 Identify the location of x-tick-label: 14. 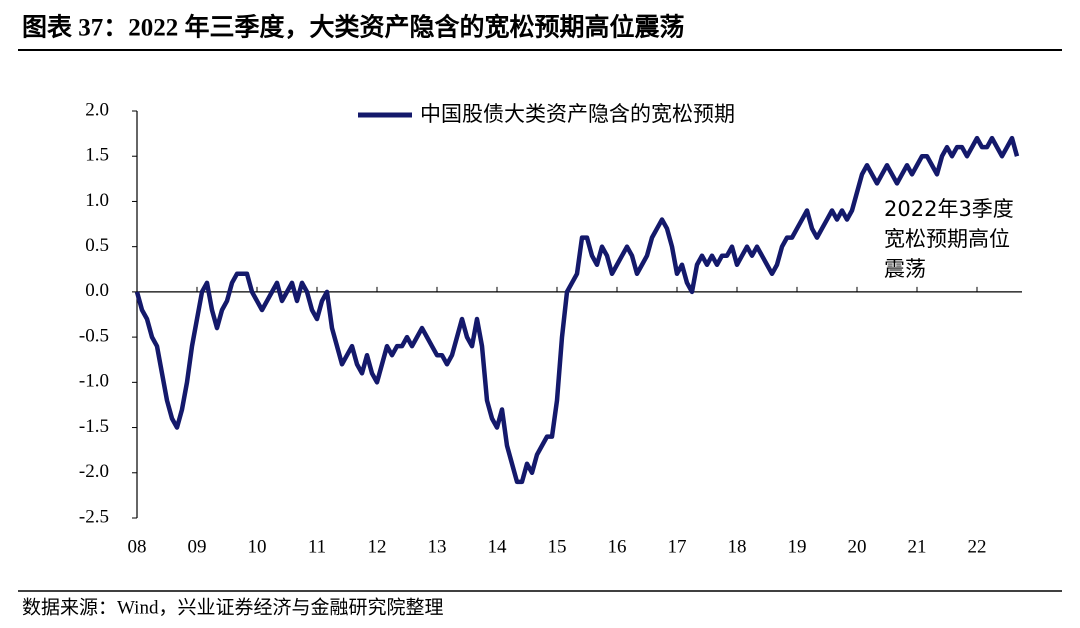
(498, 546).